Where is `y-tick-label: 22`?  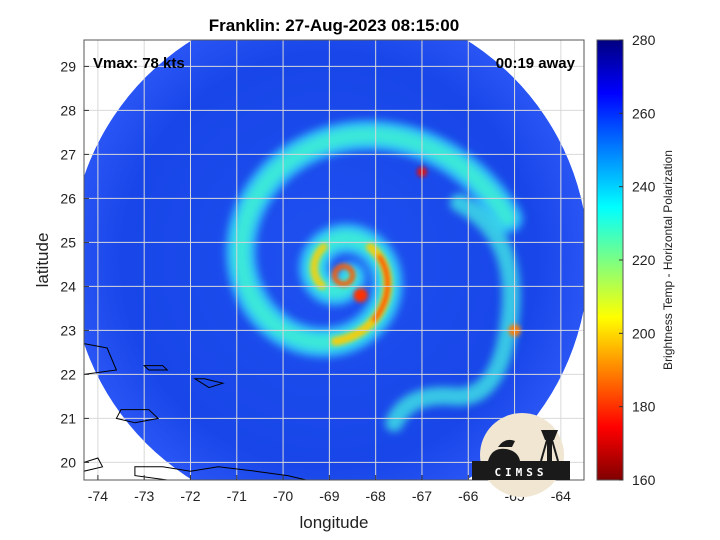
y-tick-label: 22 is located at coordinates (68, 374).